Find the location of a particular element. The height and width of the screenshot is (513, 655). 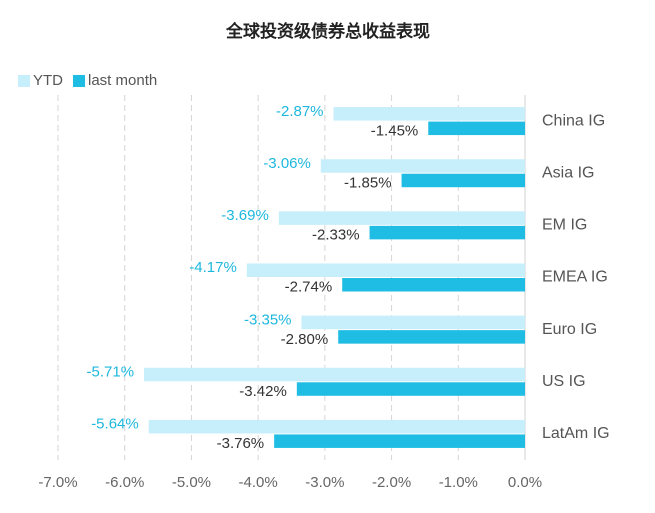

data-label-last-month: -3.76% is located at coordinates (241, 443).